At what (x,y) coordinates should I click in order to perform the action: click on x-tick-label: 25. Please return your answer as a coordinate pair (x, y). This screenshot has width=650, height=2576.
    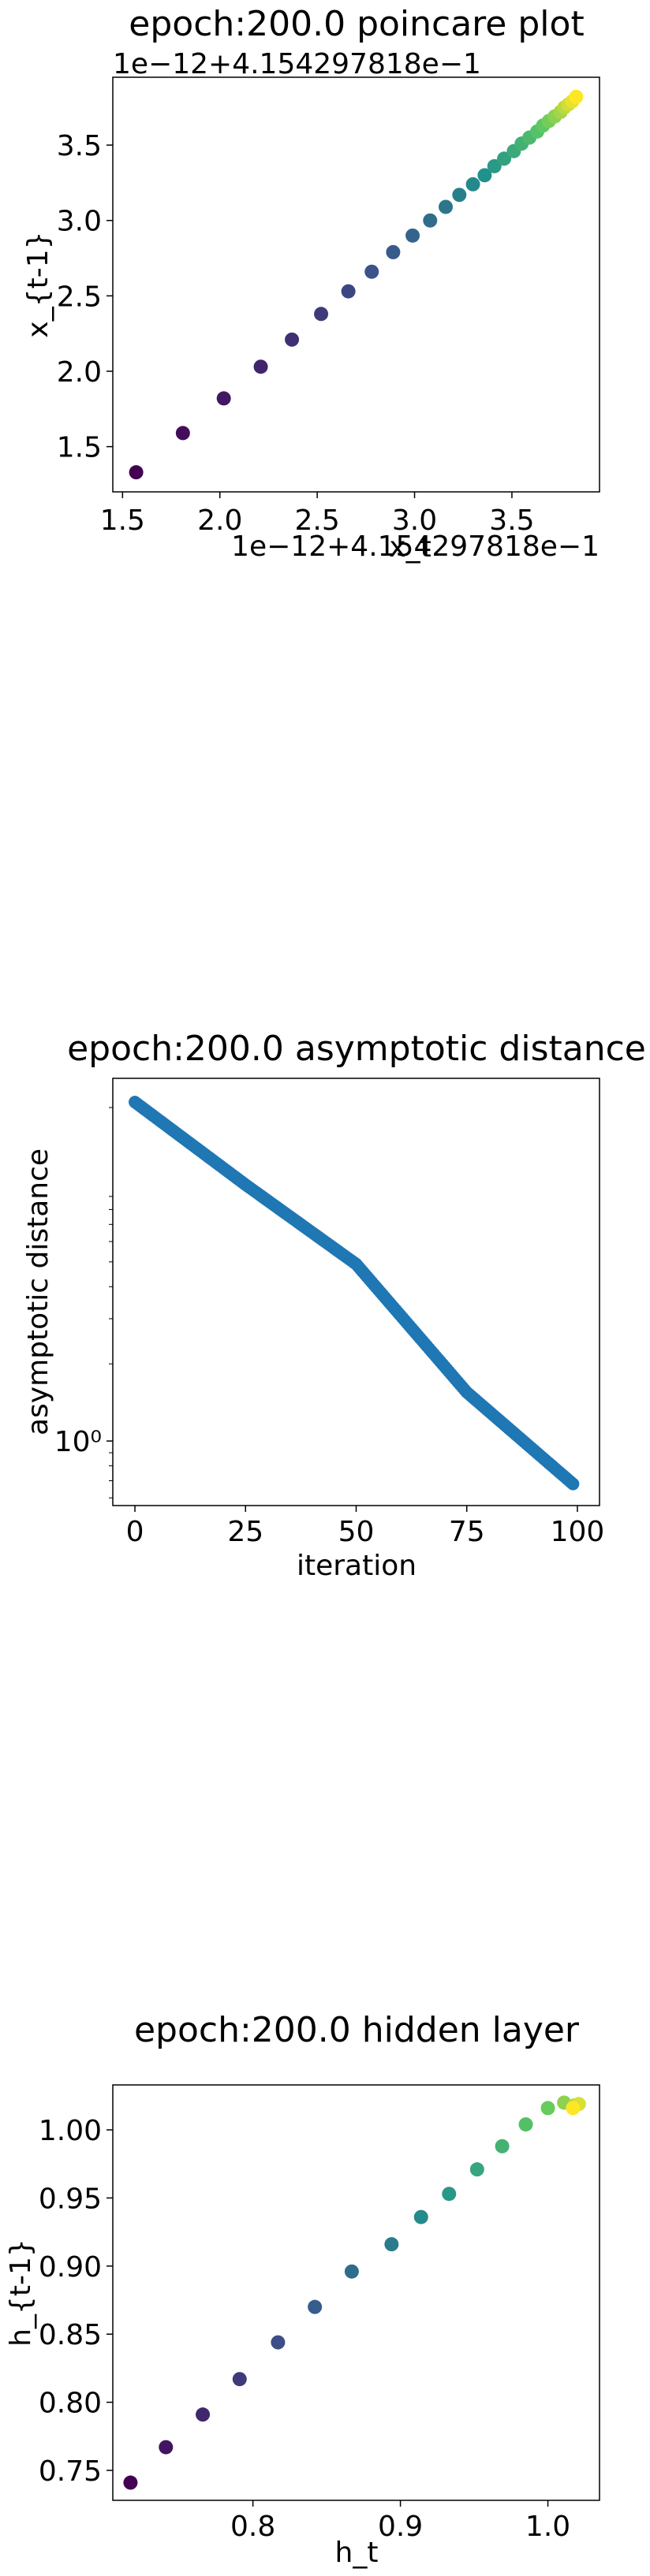
    Looking at the image, I should click on (245, 1532).